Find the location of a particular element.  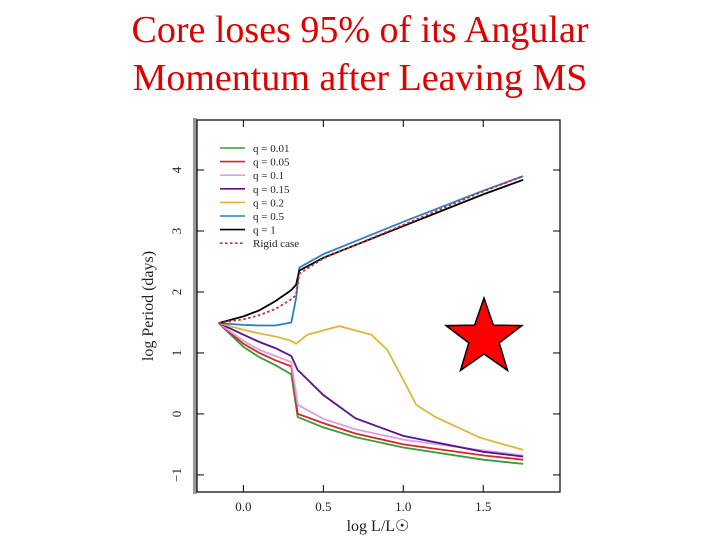

y-tick-label: 0 is located at coordinates (176, 414).